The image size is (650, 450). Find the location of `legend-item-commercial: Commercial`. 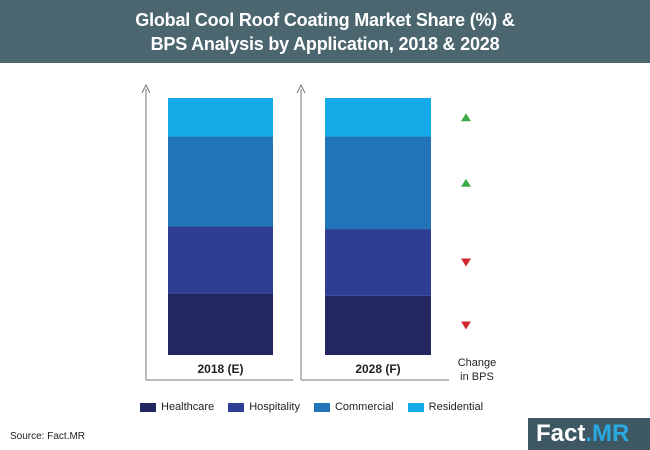

legend-item-commercial: Commercial is located at coordinates (353, 407).